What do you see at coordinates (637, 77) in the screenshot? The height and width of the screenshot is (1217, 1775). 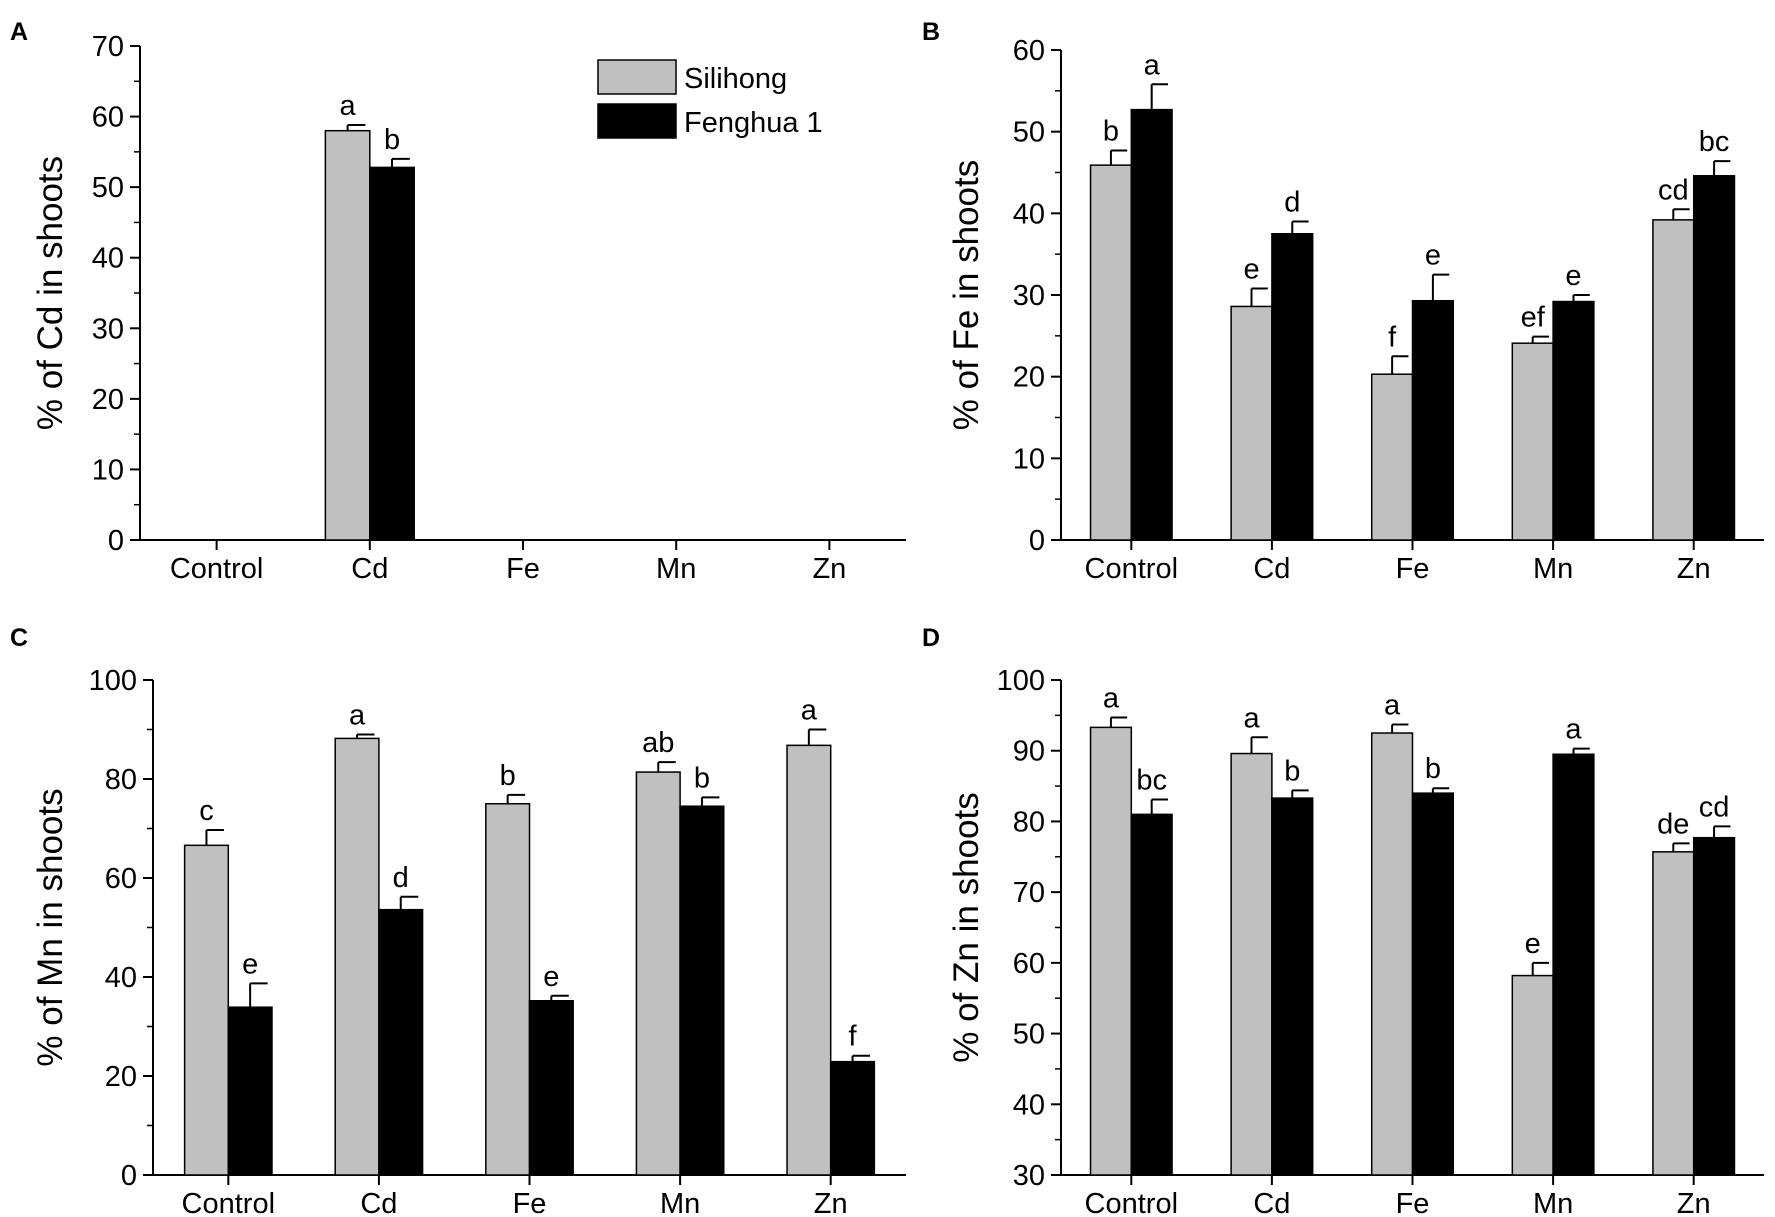 I see `legend-swatch-silihong` at bounding box center [637, 77].